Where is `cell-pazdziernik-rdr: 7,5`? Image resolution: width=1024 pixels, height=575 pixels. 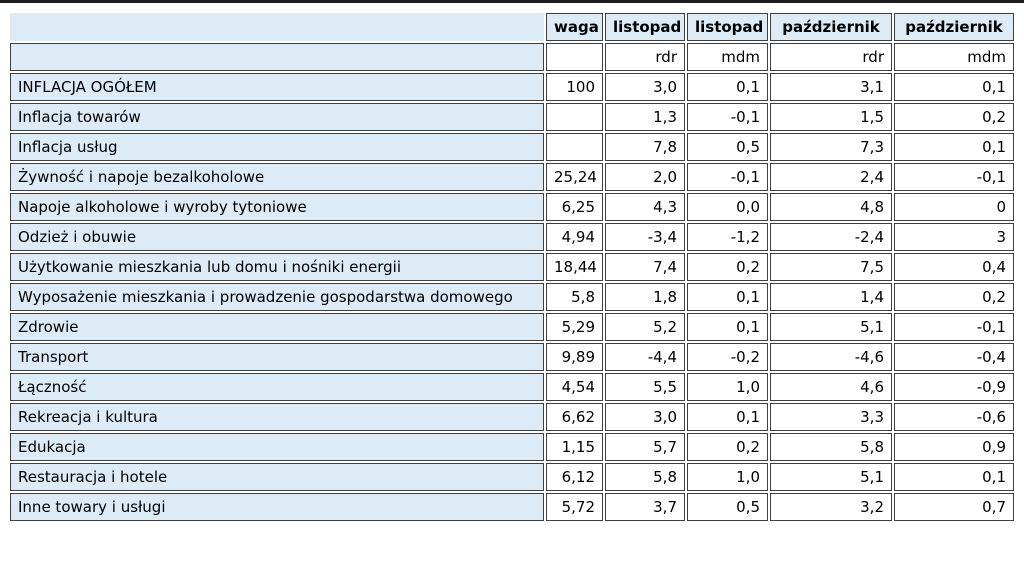
cell-pazdziernik-rdr: 7,5 is located at coordinates (831, 267).